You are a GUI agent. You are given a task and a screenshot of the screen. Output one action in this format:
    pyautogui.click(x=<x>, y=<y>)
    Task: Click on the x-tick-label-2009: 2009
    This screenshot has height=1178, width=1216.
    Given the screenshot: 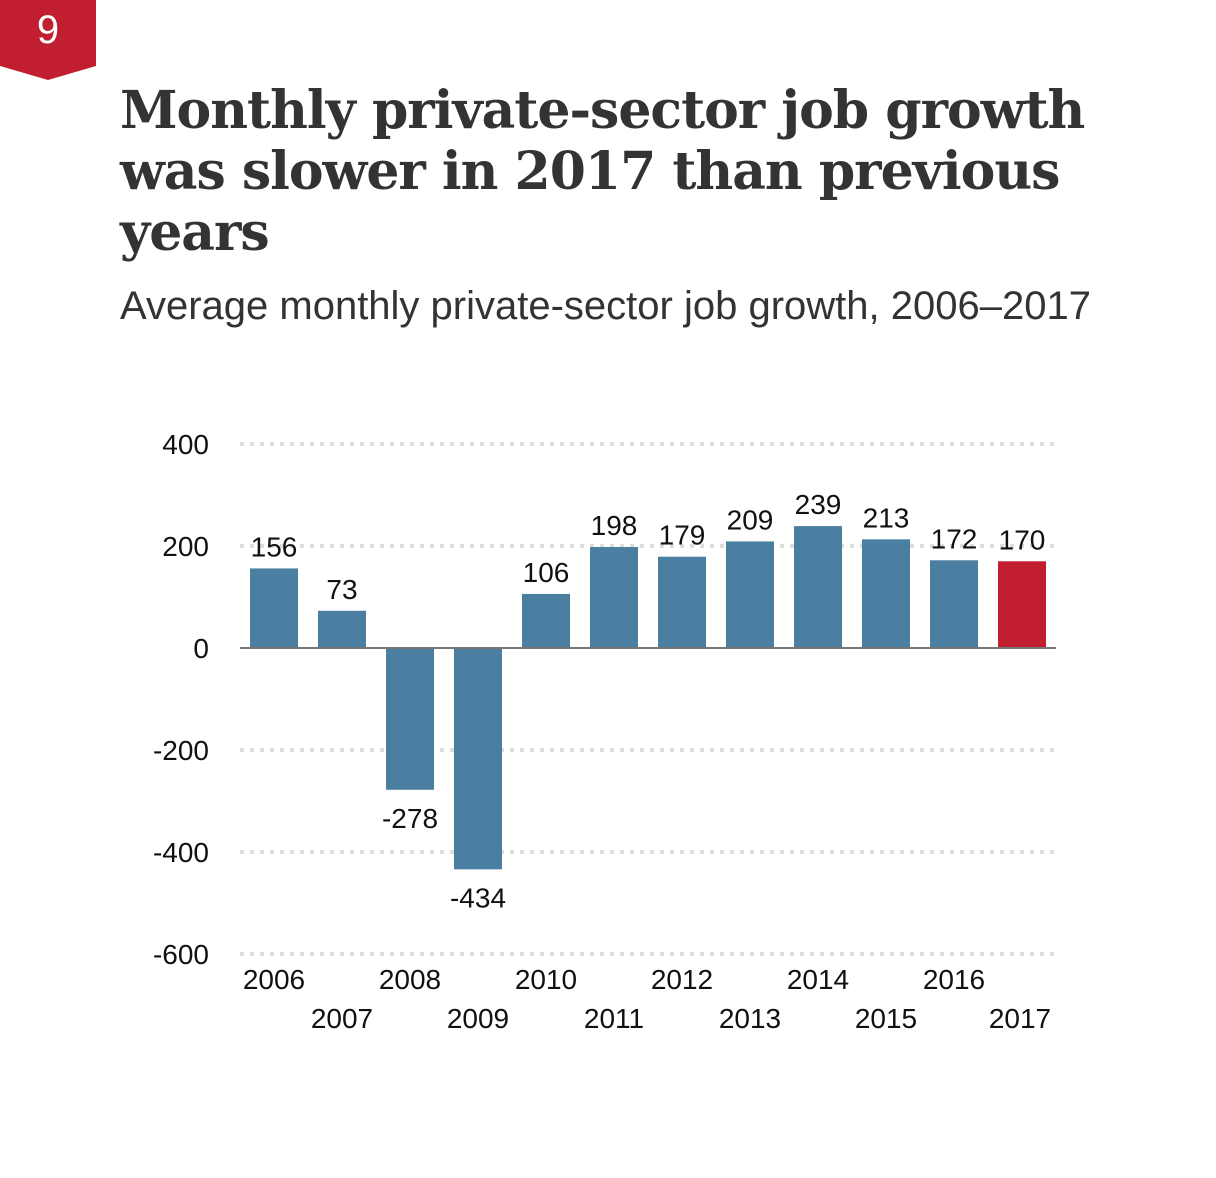 What is the action you would take?
    pyautogui.click(x=478, y=1018)
    